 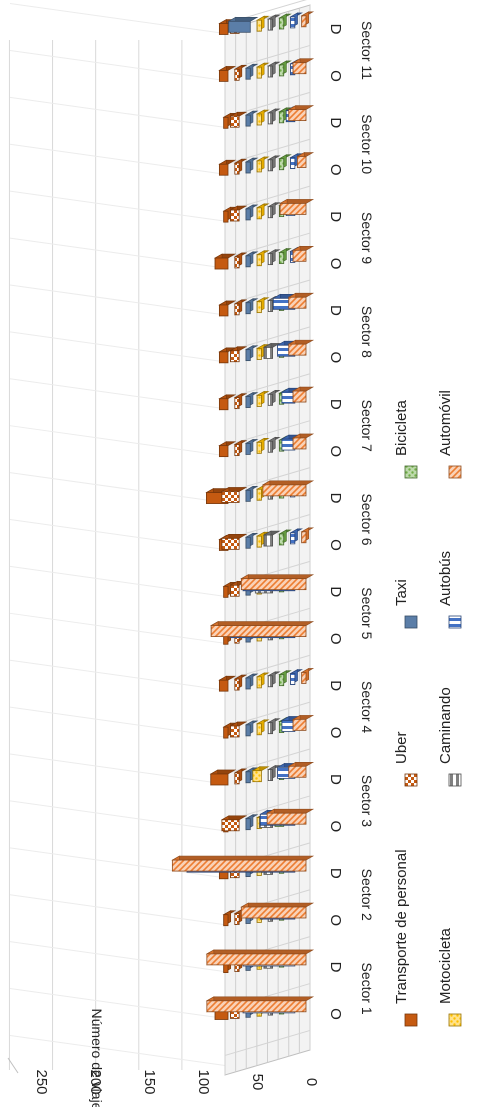 I want to click on y-axis-ticks: 0 50 100 150 200 250, so click(x=163, y=1076).